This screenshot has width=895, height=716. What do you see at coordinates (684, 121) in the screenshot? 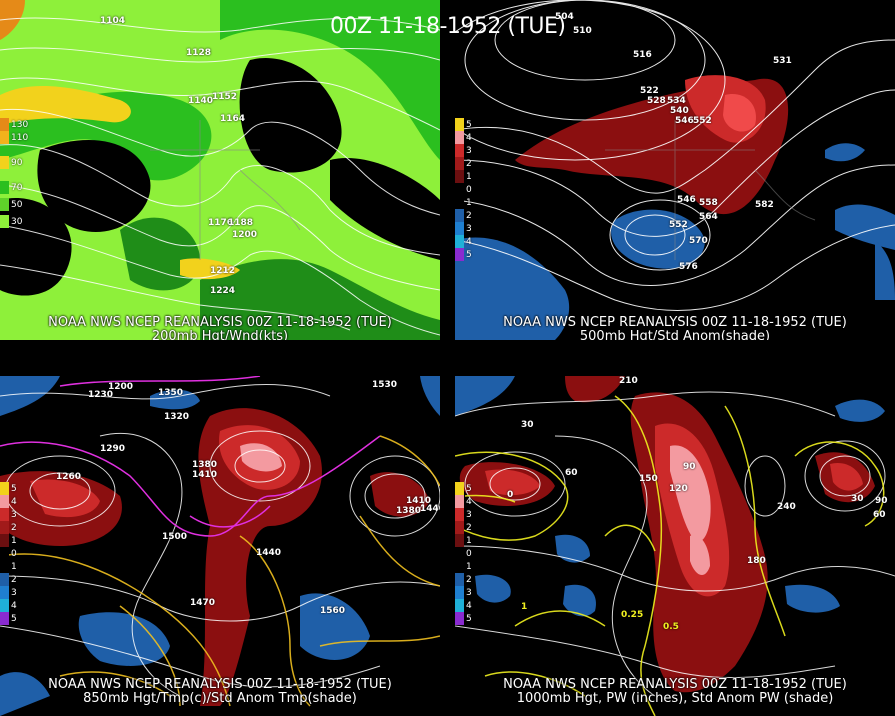
I see `contour-label: 546` at bounding box center [684, 121].